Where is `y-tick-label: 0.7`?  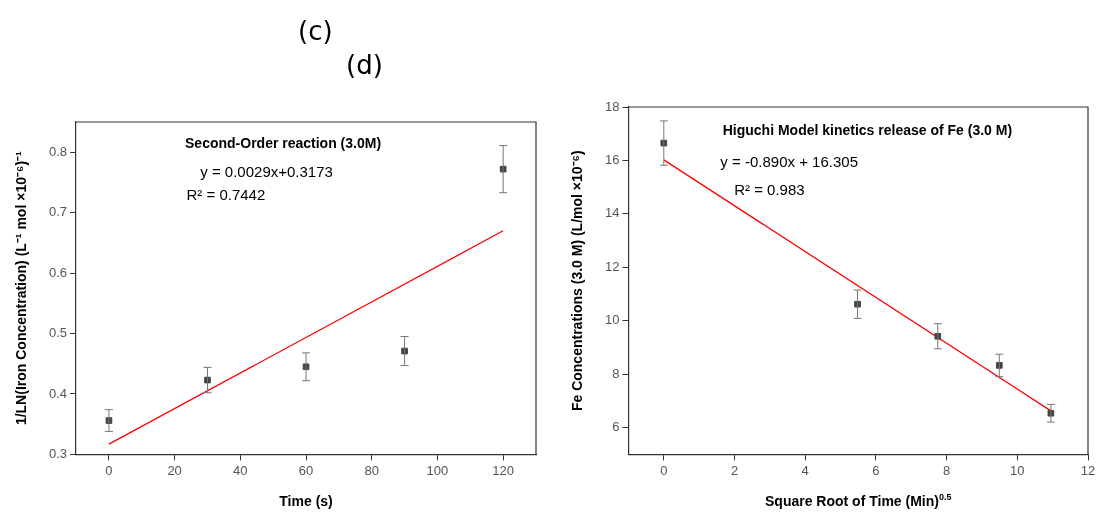 y-tick-label: 0.7 is located at coordinates (58, 212).